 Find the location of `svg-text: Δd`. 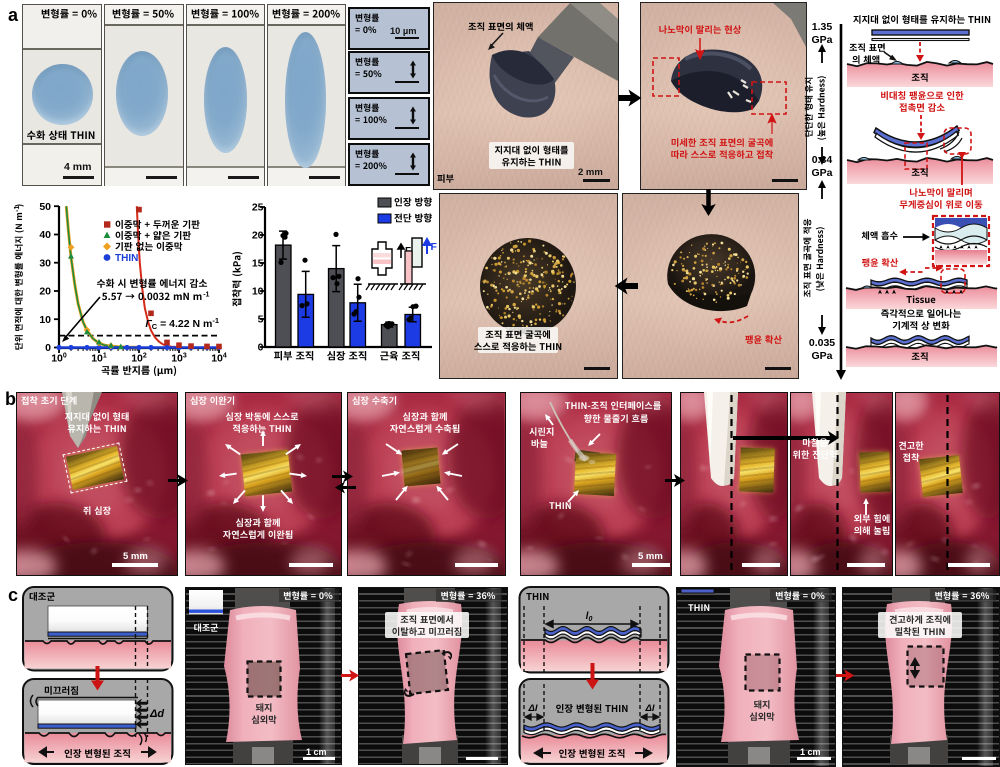

svg-text: Δd is located at coordinates (156, 714).